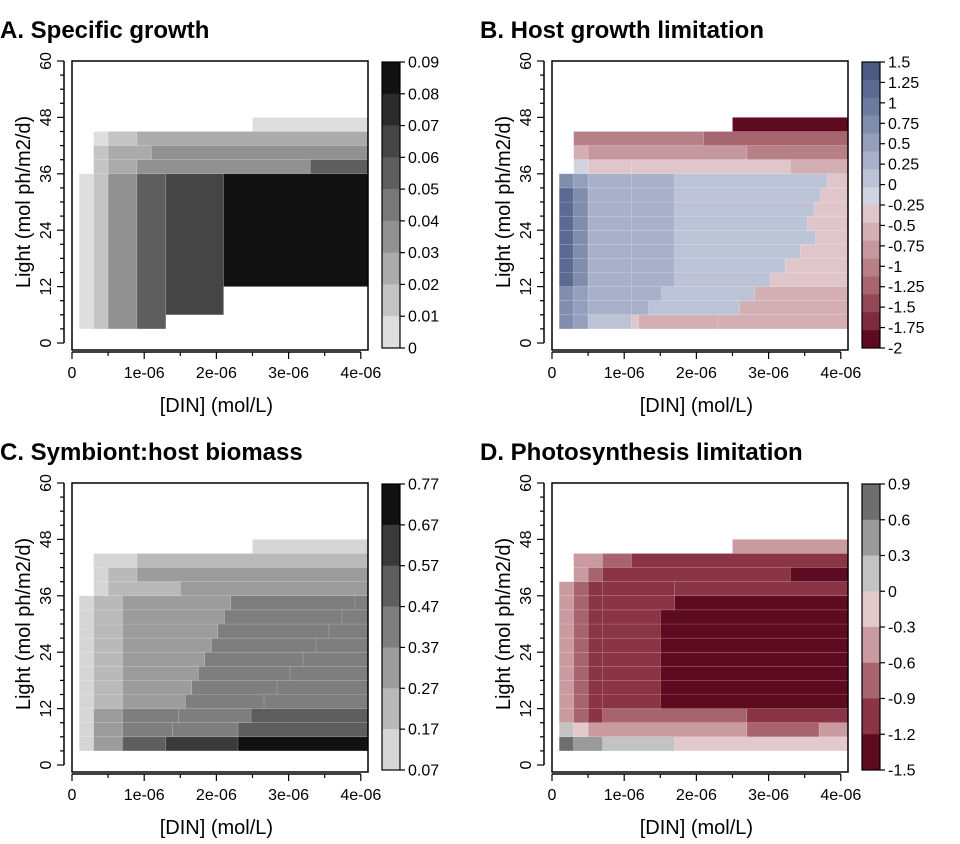 Image resolution: width=960 pixels, height=844 pixels. I want to click on chart-d-x-tick-label: 1e-06, so click(624, 795).